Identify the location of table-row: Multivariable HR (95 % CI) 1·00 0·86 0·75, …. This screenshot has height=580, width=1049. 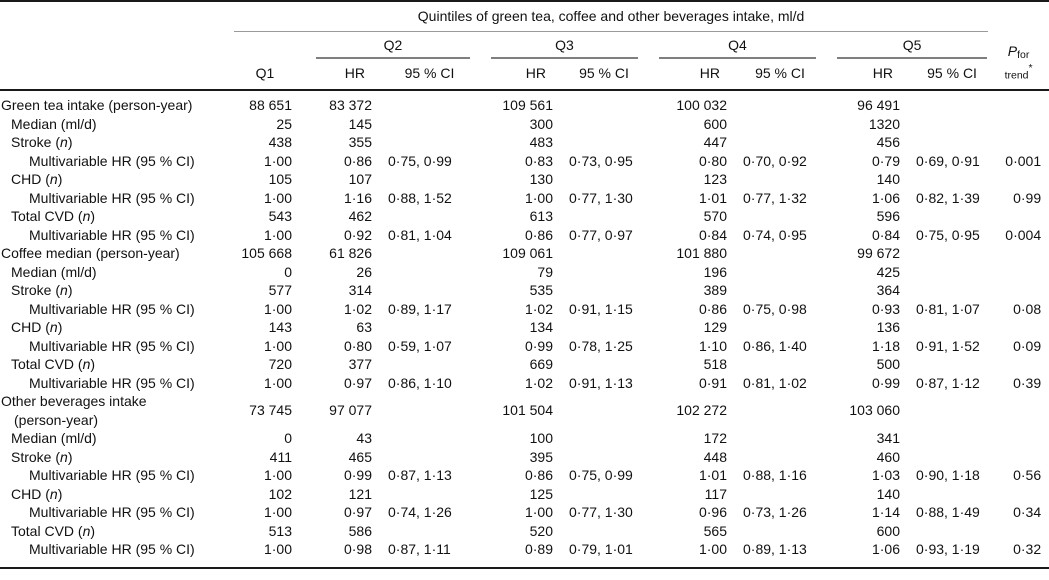
(524, 161).